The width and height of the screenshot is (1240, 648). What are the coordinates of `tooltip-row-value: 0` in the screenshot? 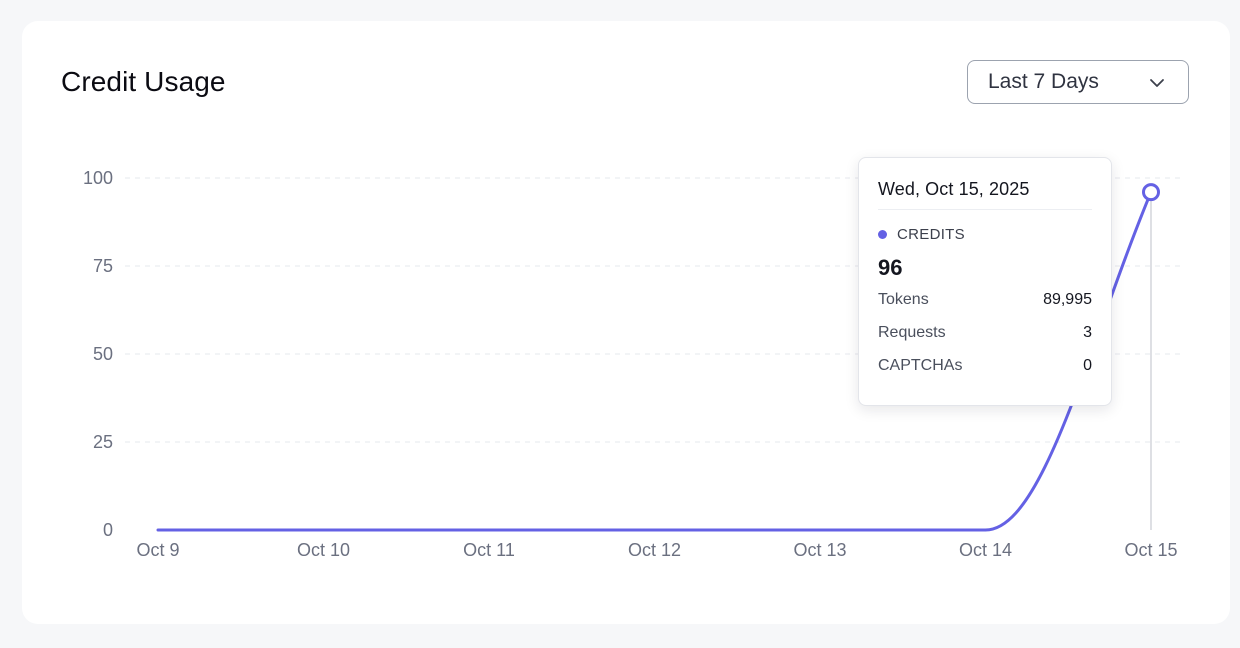 It's located at (1087, 365).